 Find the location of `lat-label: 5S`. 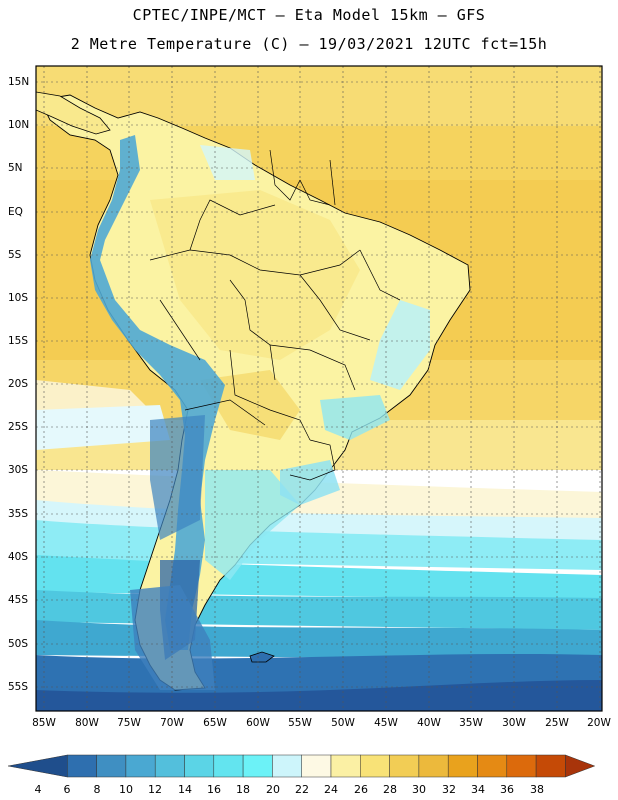

lat-label: 5S is located at coordinates (15, 255).